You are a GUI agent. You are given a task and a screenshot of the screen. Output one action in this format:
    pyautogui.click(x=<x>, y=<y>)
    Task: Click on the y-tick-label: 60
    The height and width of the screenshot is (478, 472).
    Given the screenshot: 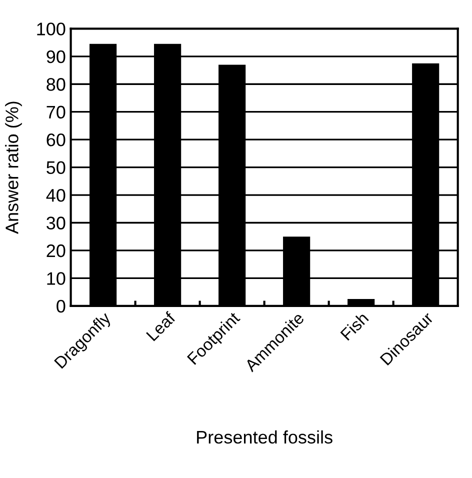 What is the action you would take?
    pyautogui.click(x=56, y=140)
    